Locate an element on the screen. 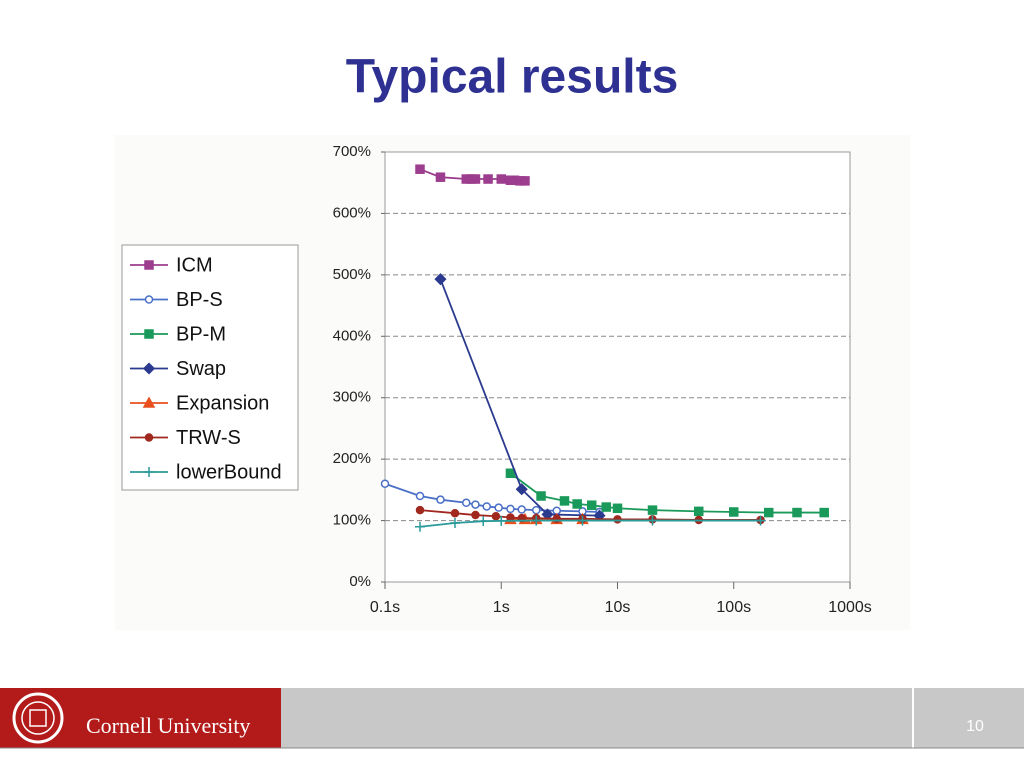  seal-shield is located at coordinates (38, 718).